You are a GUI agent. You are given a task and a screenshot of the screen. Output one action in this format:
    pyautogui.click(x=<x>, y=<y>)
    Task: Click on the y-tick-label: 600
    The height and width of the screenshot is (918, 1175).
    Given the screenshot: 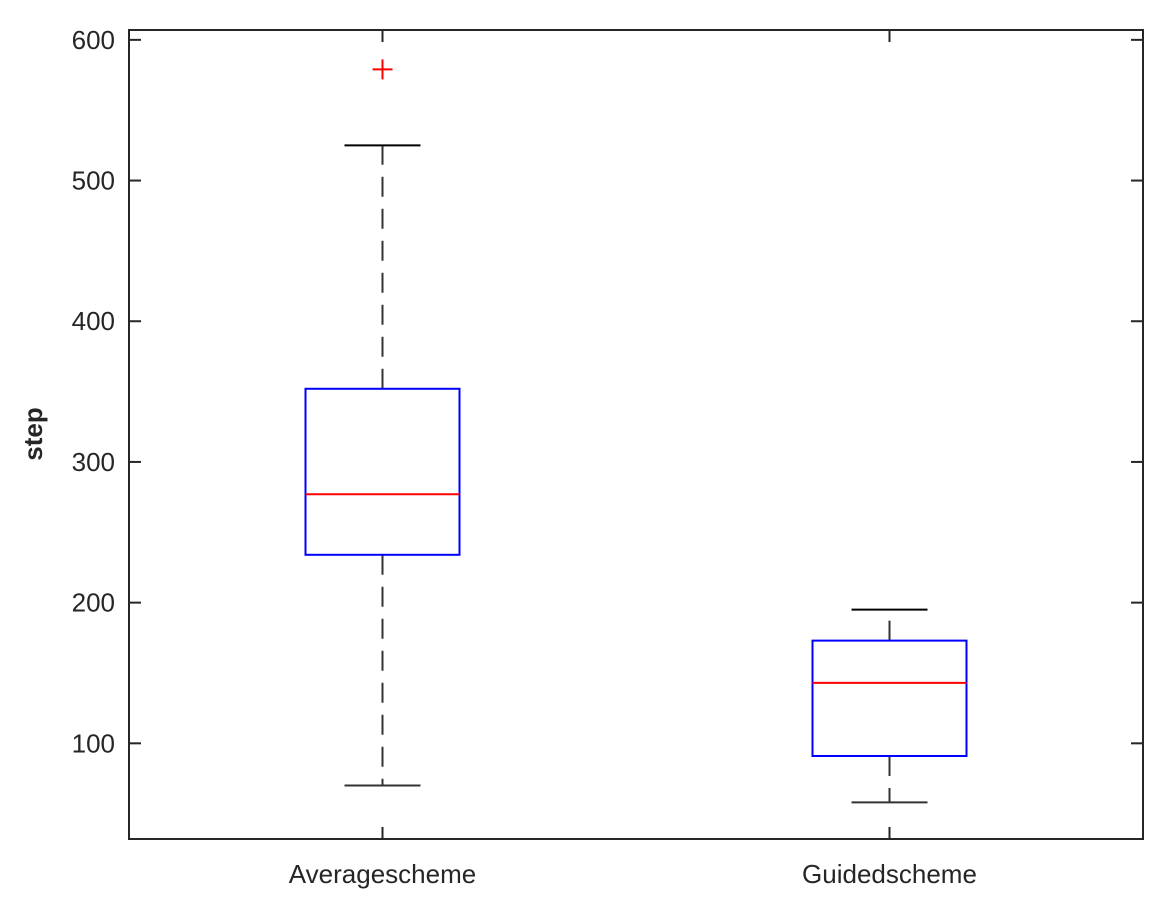 What is the action you would take?
    pyautogui.click(x=93, y=40)
    